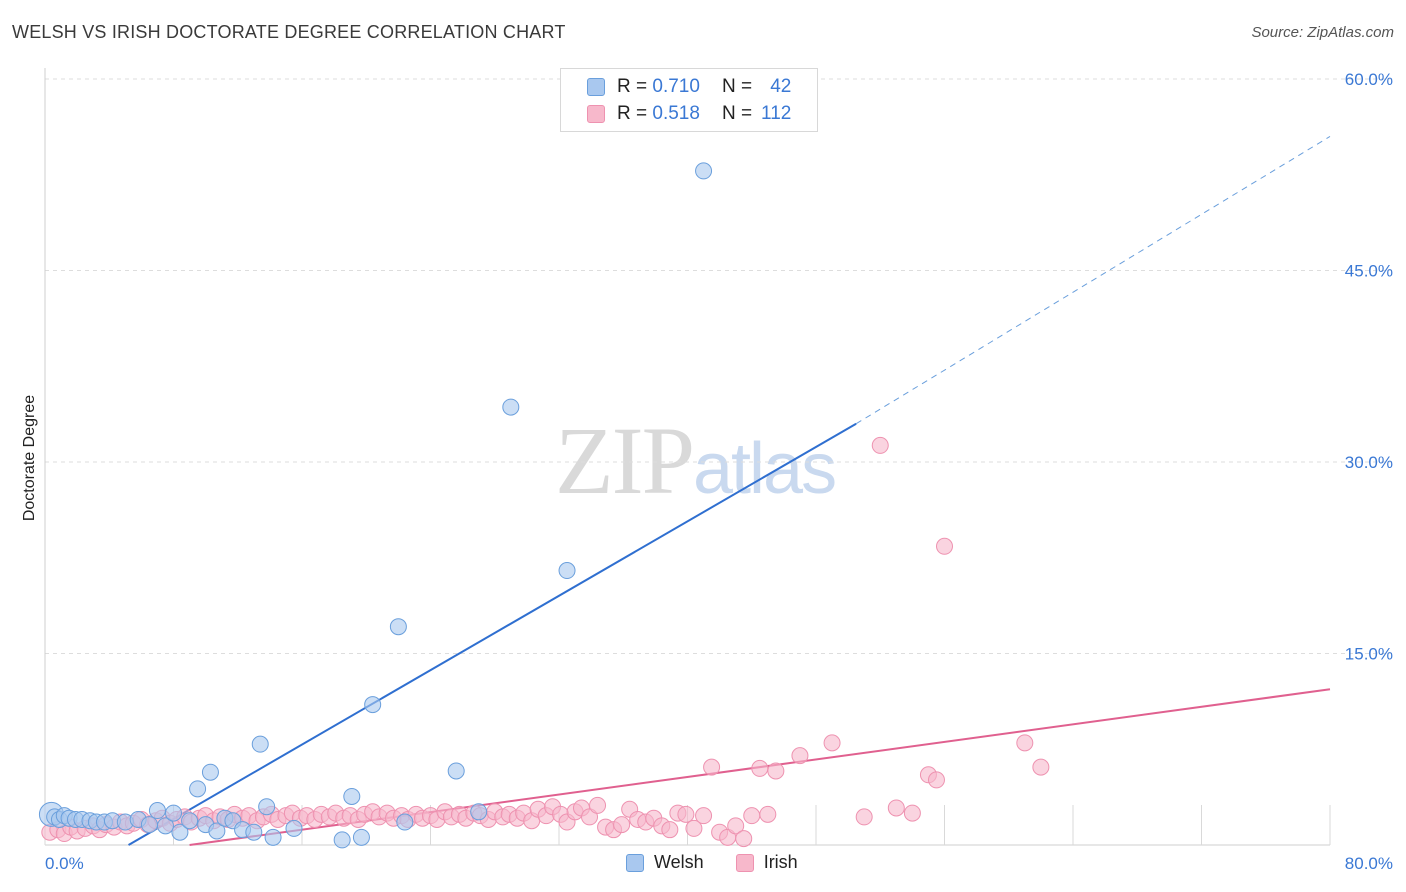 The height and width of the screenshot is (892, 1406). Describe the element at coordinates (1369, 271) in the screenshot. I see `y-tick-label: 45.0%` at that location.